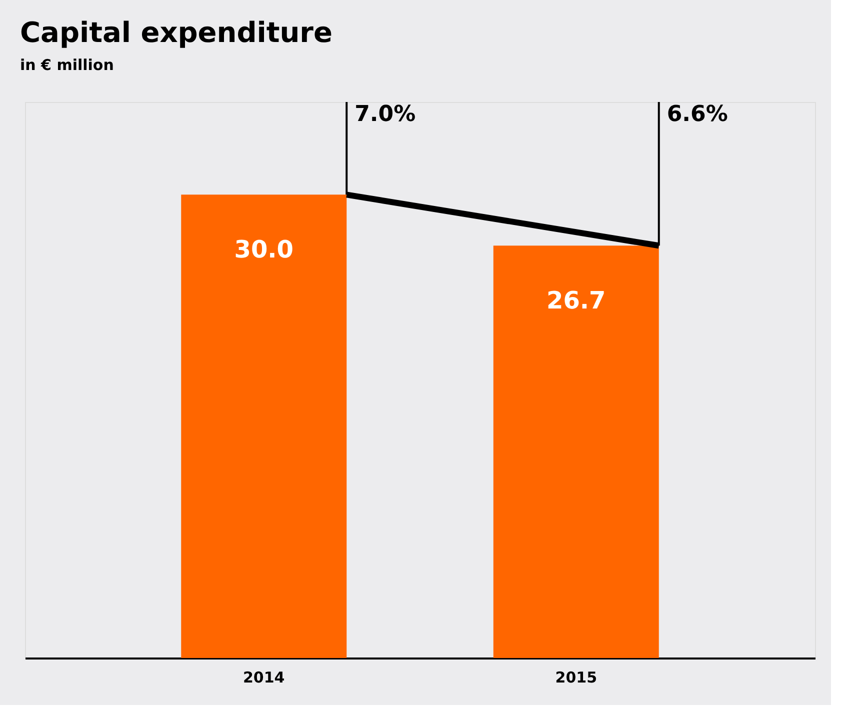 The height and width of the screenshot is (718, 854). Describe the element at coordinates (67, 65) in the screenshot. I see `chart-subtitle: in € million` at that location.